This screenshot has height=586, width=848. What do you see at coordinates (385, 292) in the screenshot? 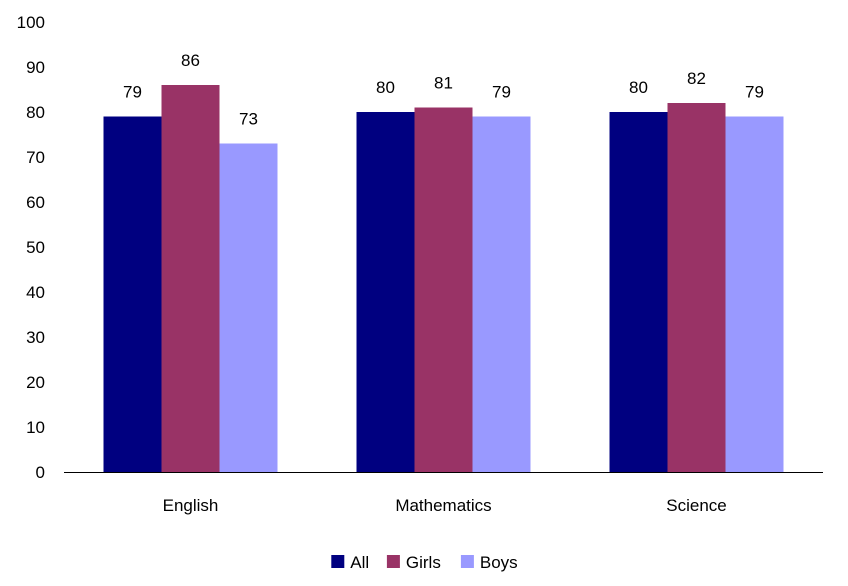
I see `bar-all-mathematics` at bounding box center [385, 292].